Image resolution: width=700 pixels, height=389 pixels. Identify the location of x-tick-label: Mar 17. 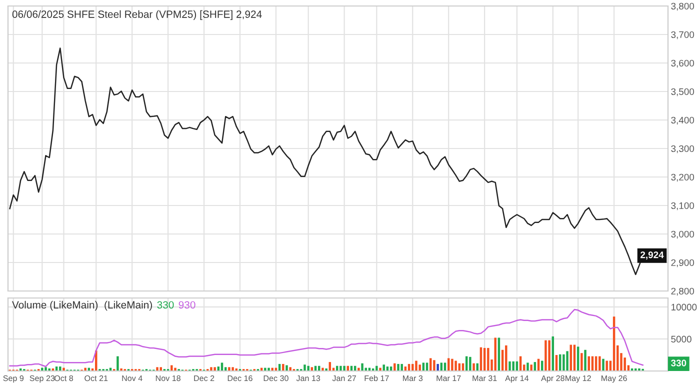
(448, 378).